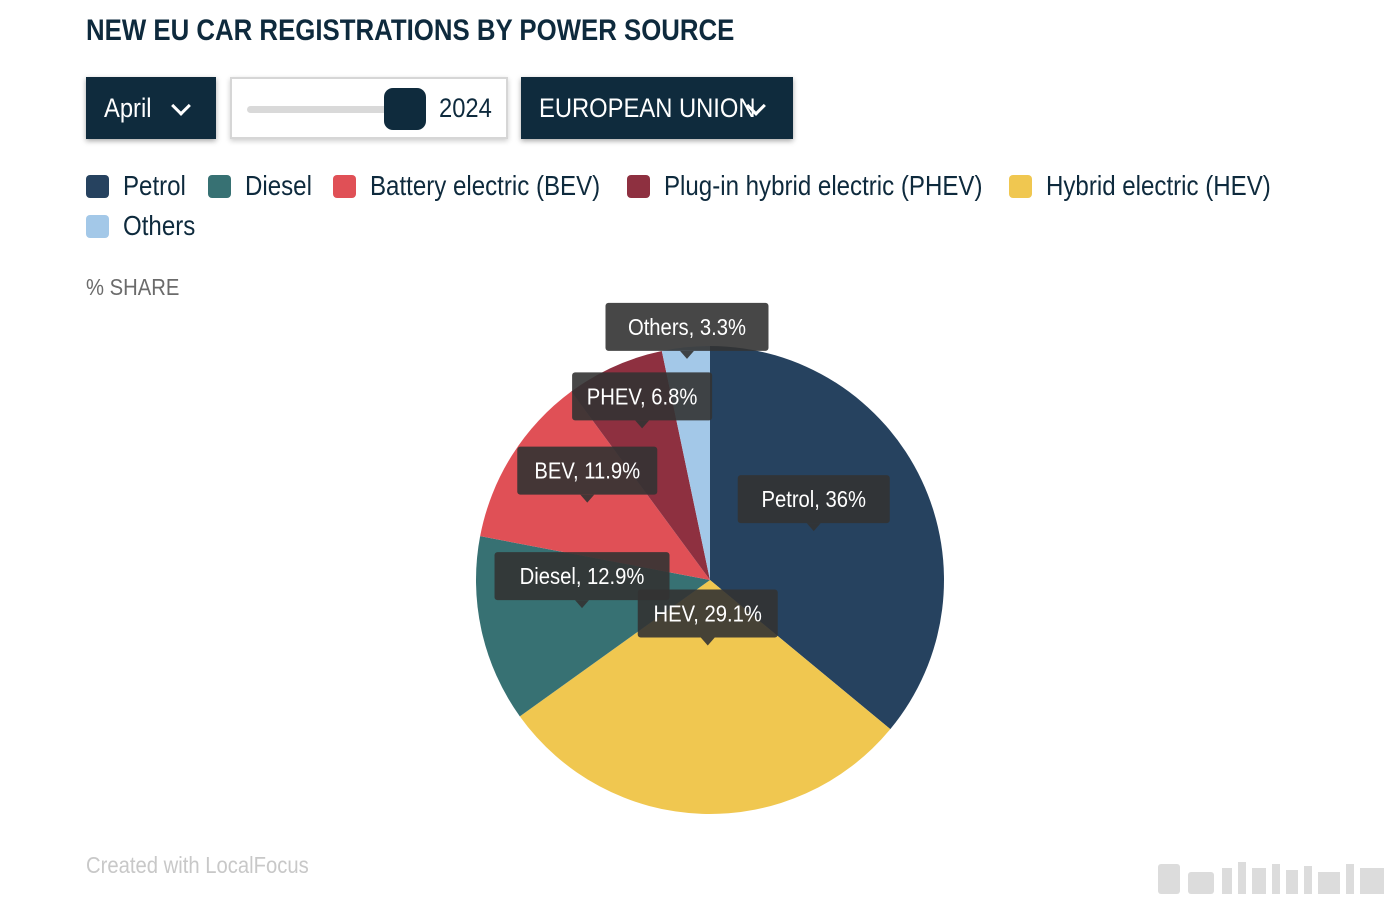  I want to click on year-value: 2024, so click(465, 108).